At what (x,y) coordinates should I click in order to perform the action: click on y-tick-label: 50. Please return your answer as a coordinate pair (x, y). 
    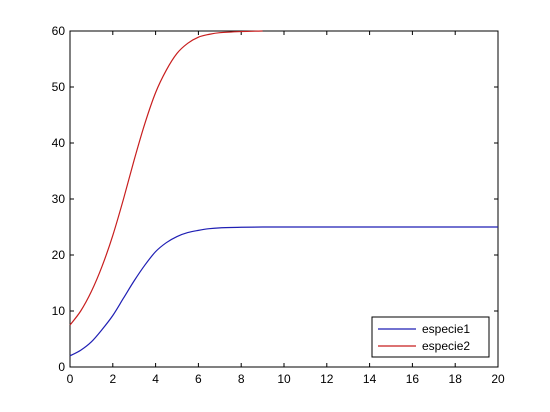
    Looking at the image, I should click on (59, 87).